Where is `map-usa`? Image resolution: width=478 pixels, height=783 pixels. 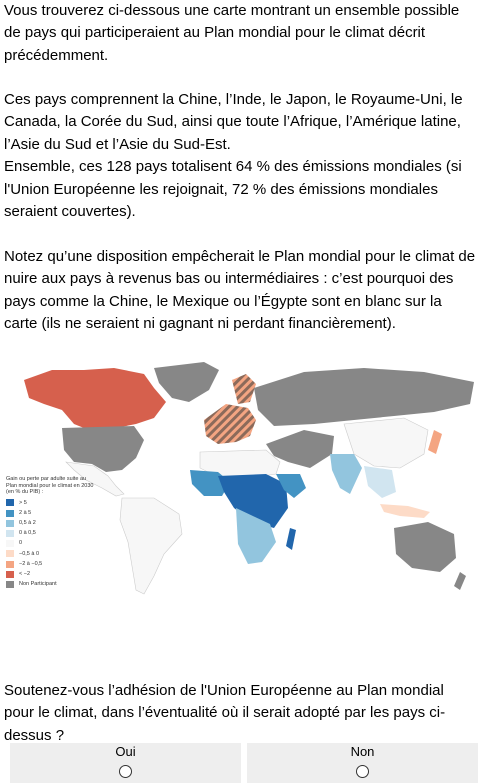
map-usa is located at coordinates (103, 449).